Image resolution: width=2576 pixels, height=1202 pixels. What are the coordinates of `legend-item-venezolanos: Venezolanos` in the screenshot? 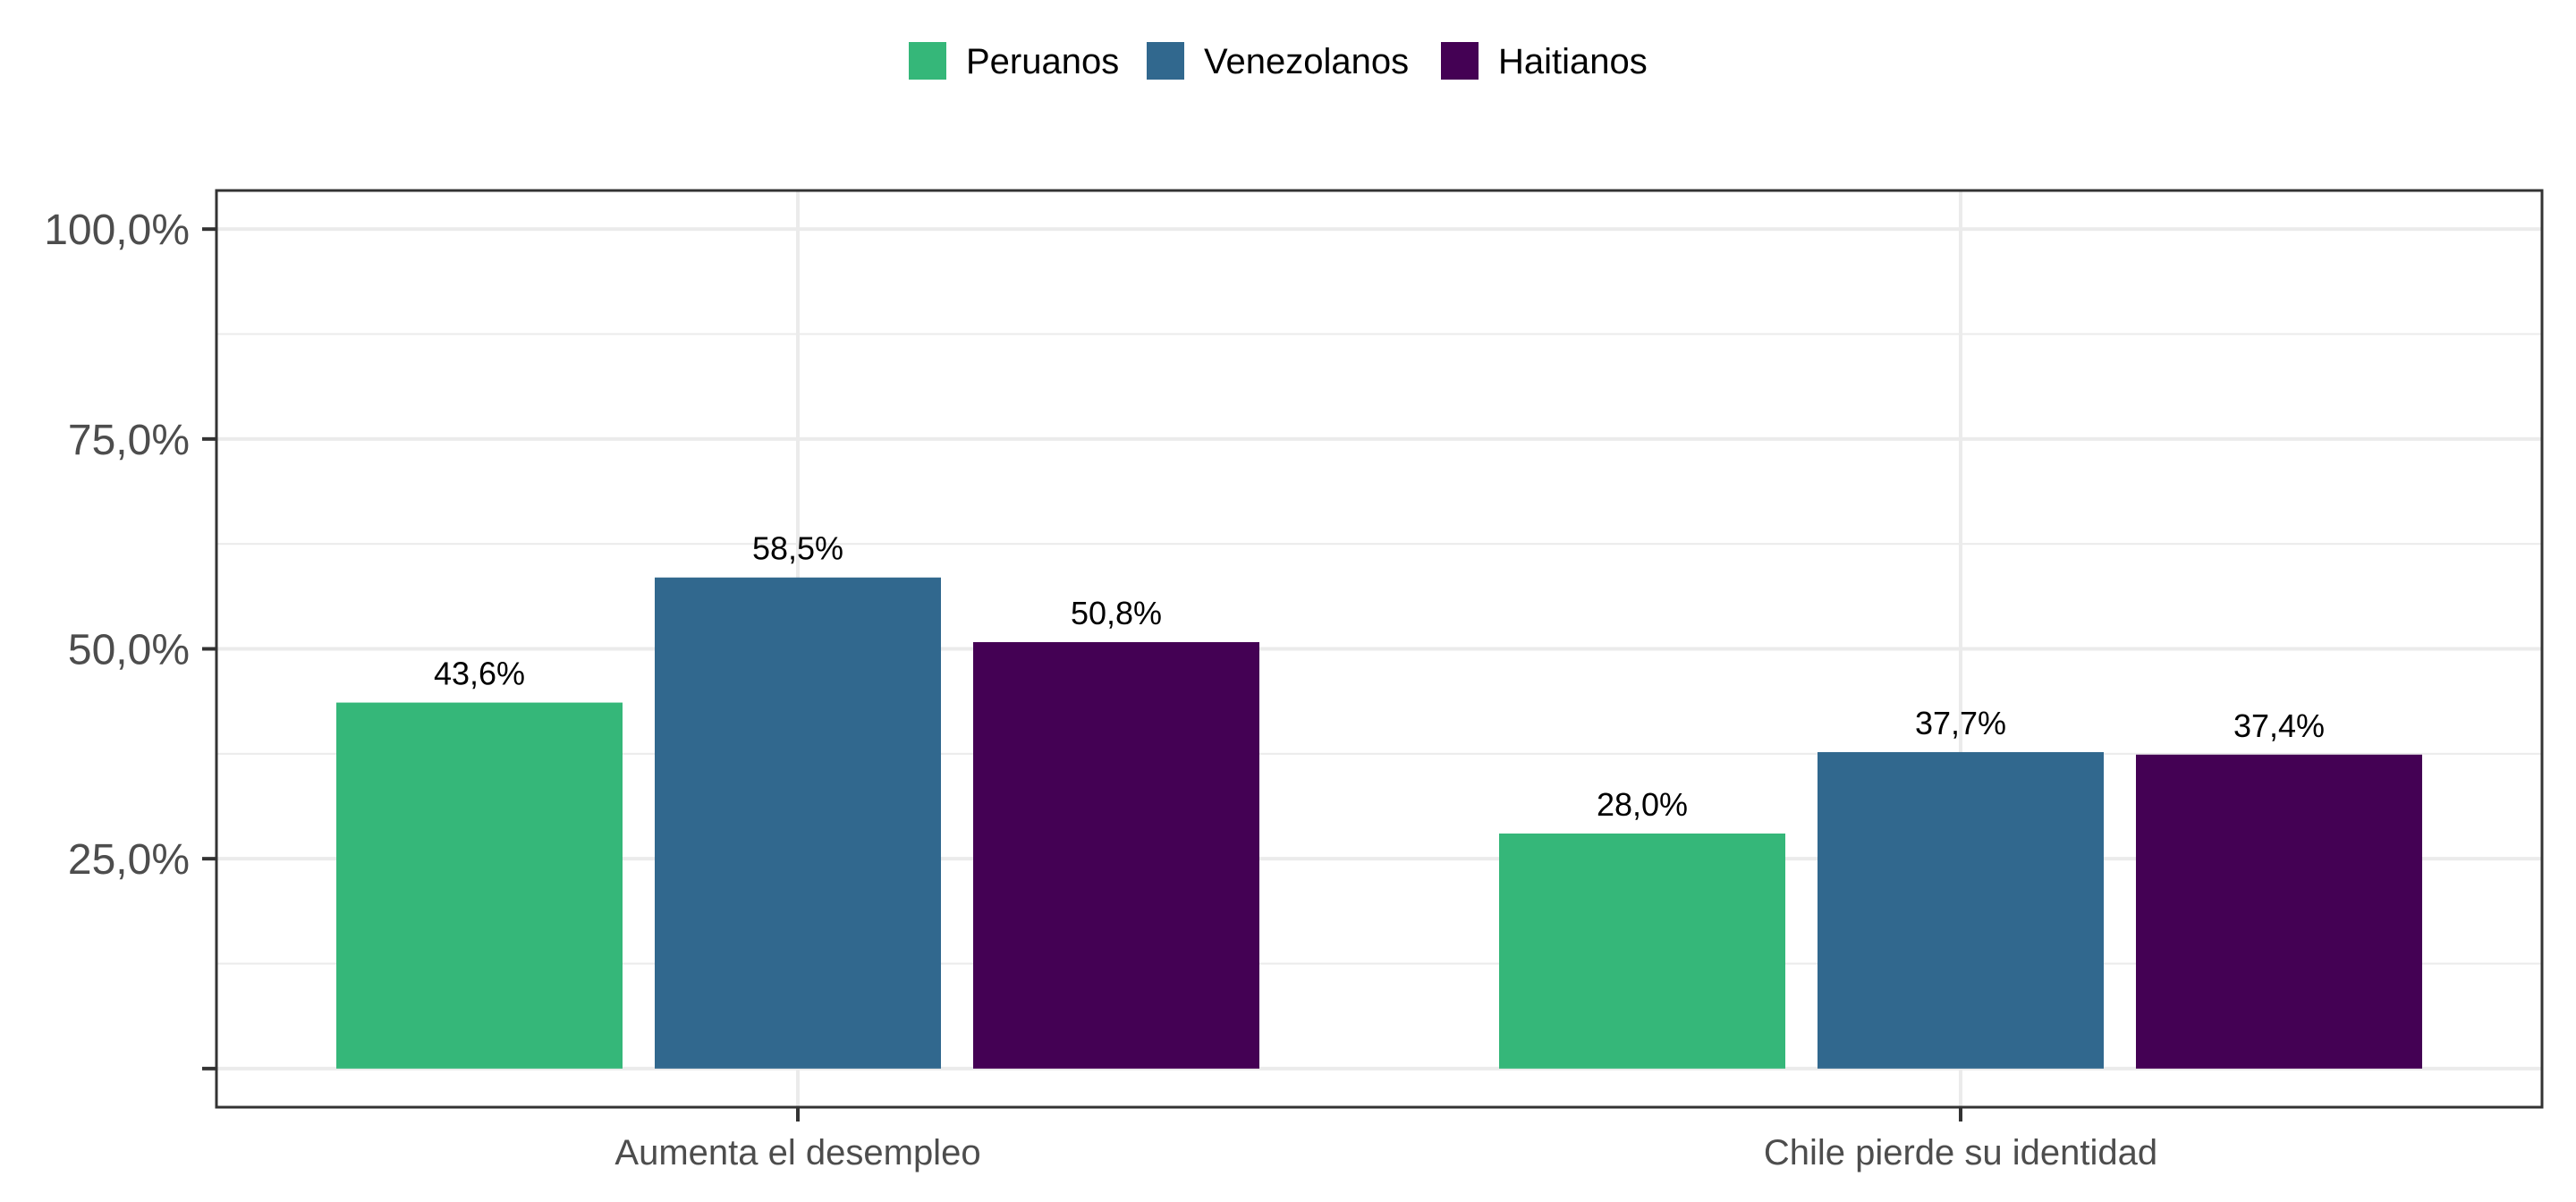 It's located at (1278, 61).